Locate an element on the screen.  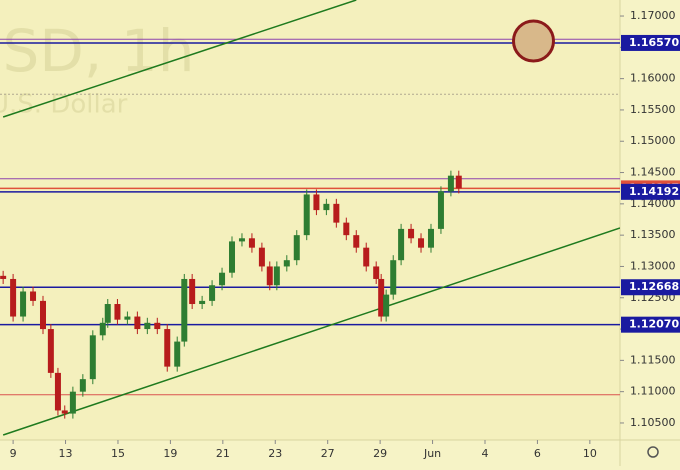
y-tick-label: 1.15000 is located at coordinates (653, 140).